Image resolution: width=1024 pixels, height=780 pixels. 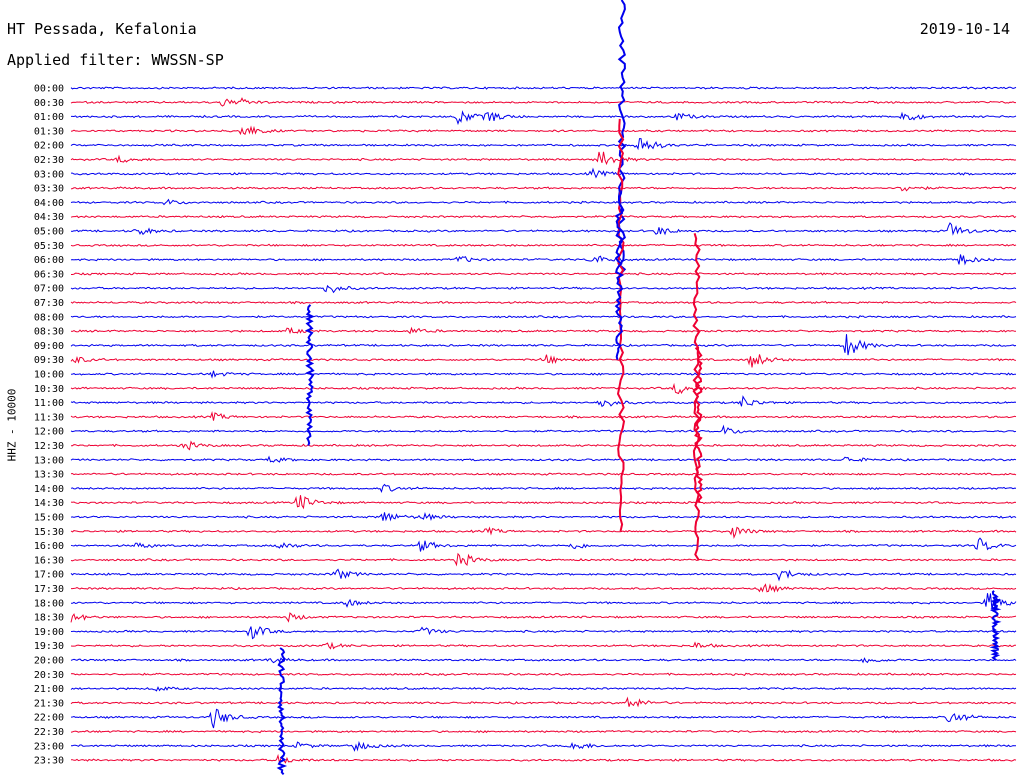 I want to click on time-tick-label: 08:00, so click(x=49, y=317).